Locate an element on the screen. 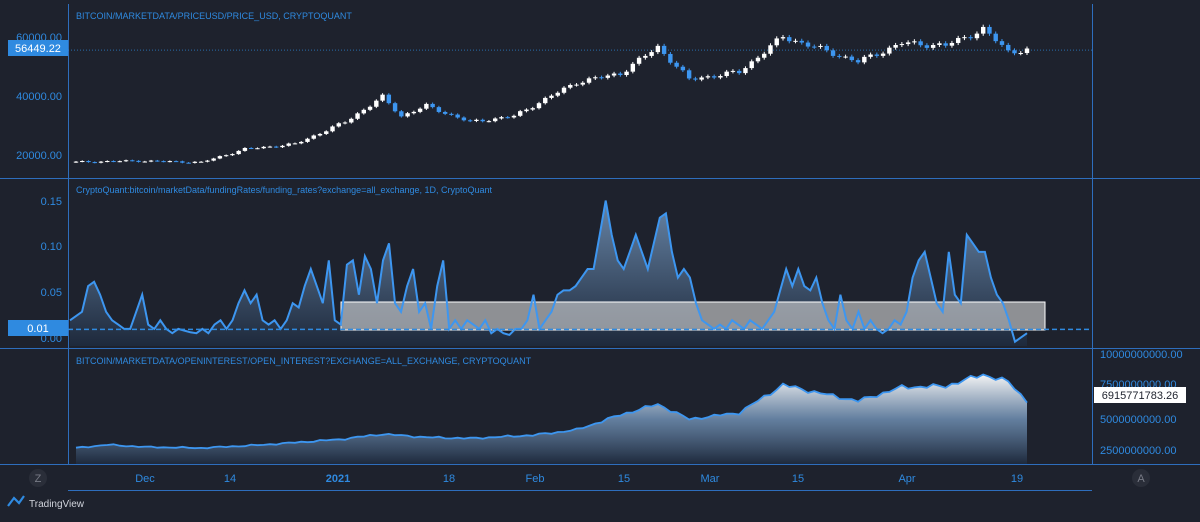  tradingview-brand: TradingView is located at coordinates (46, 502).